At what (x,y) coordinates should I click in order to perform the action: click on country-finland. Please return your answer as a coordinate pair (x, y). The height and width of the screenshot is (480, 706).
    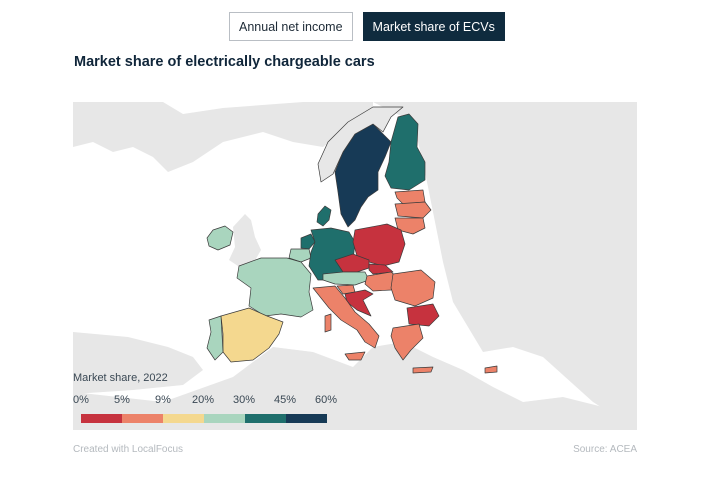
    Looking at the image, I should click on (405, 152).